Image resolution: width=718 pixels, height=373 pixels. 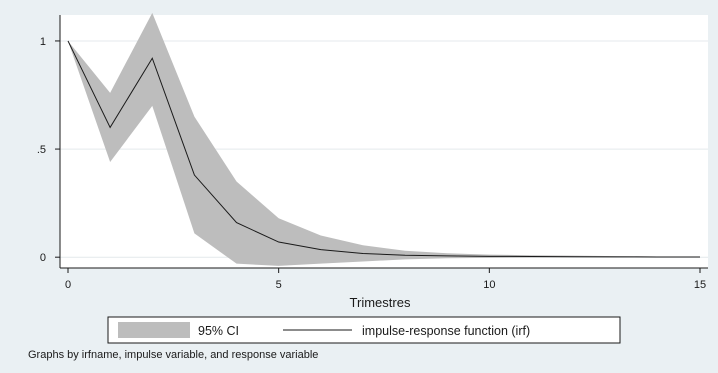 I want to click on x-tick-label-0: 0, so click(x=68, y=285).